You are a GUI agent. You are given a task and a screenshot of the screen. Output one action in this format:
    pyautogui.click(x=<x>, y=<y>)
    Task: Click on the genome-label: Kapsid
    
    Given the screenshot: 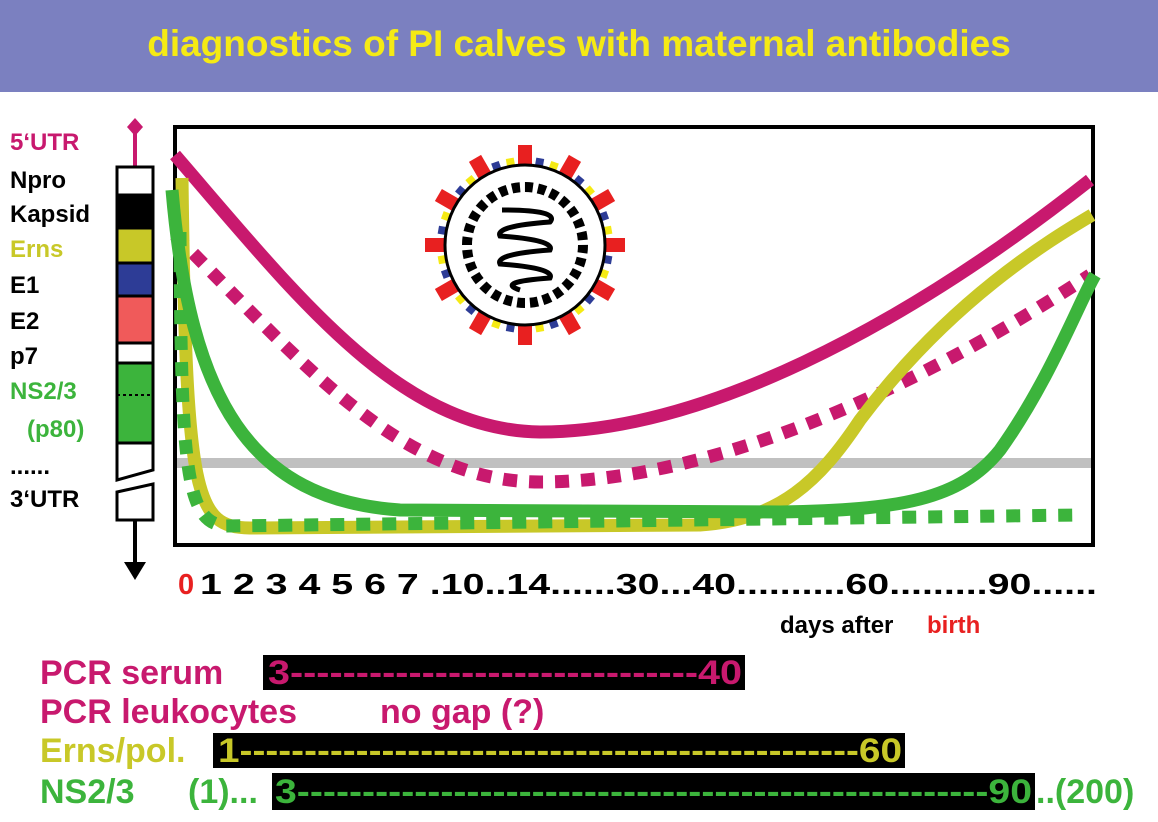 What is the action you would take?
    pyautogui.click(x=50, y=214)
    